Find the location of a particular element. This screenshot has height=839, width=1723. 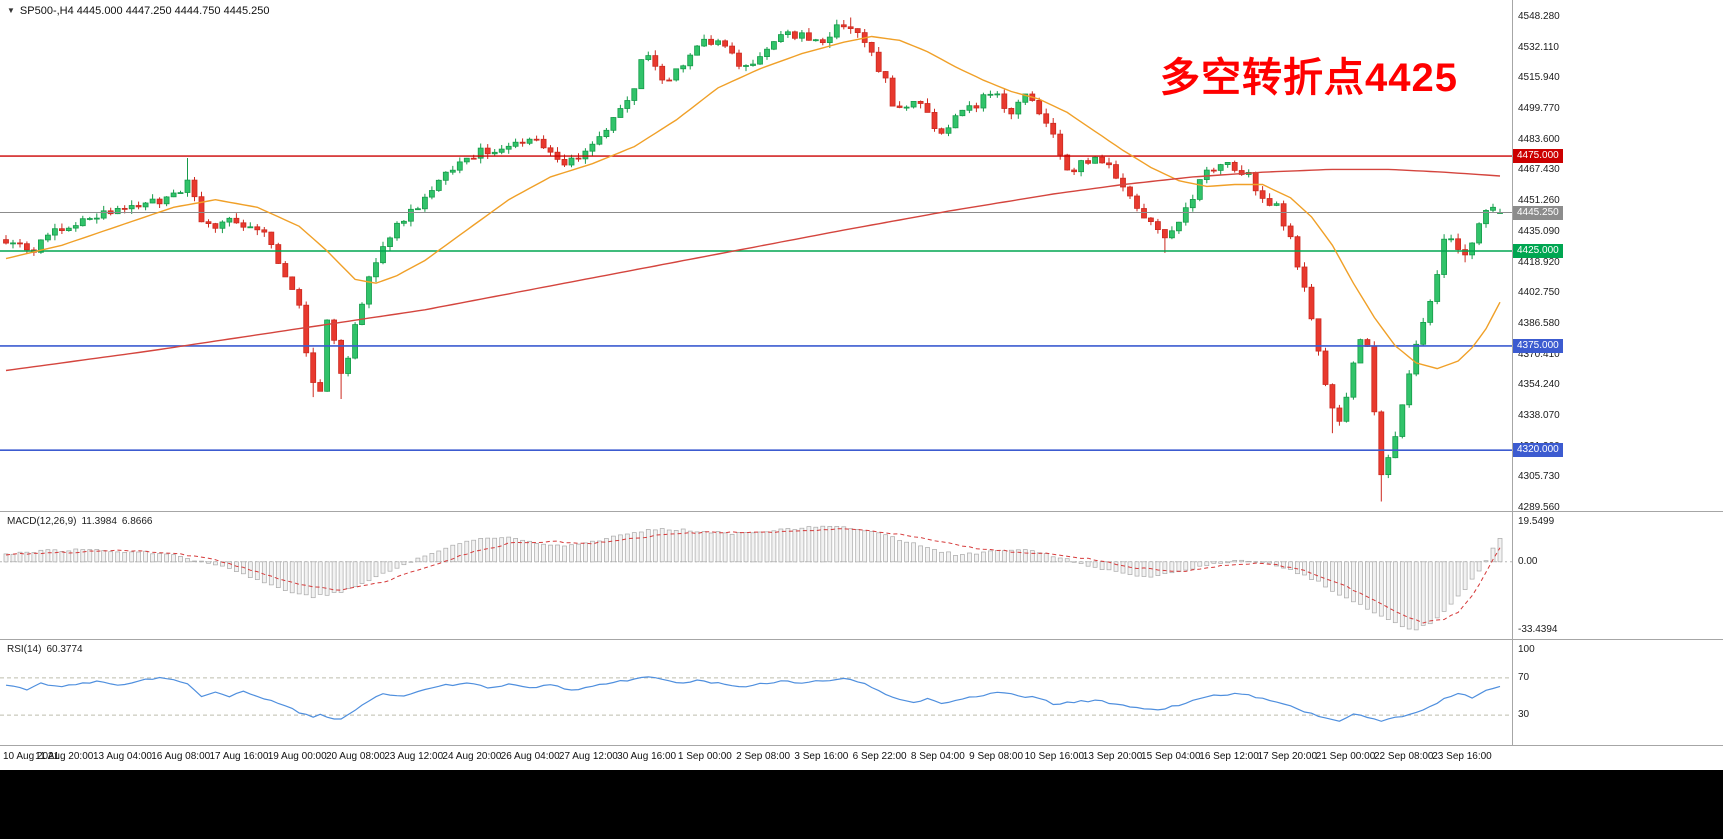

rsi-panel-label: RSI(14) 60.3774 is located at coordinates (47, 649).